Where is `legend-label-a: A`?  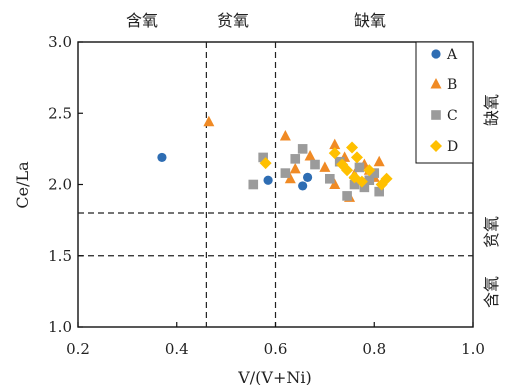
legend-label-a: A is located at coordinates (452, 55).